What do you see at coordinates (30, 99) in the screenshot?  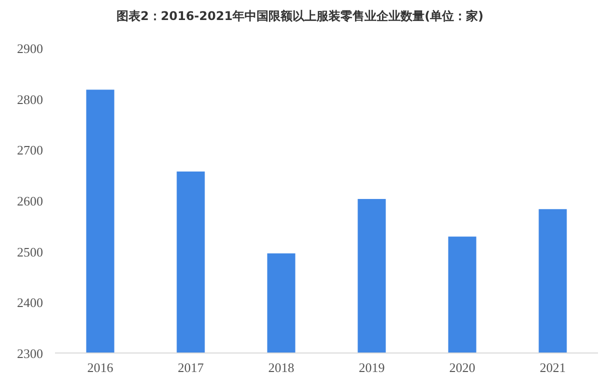 I see `y-tick-label: 2800` at bounding box center [30, 99].